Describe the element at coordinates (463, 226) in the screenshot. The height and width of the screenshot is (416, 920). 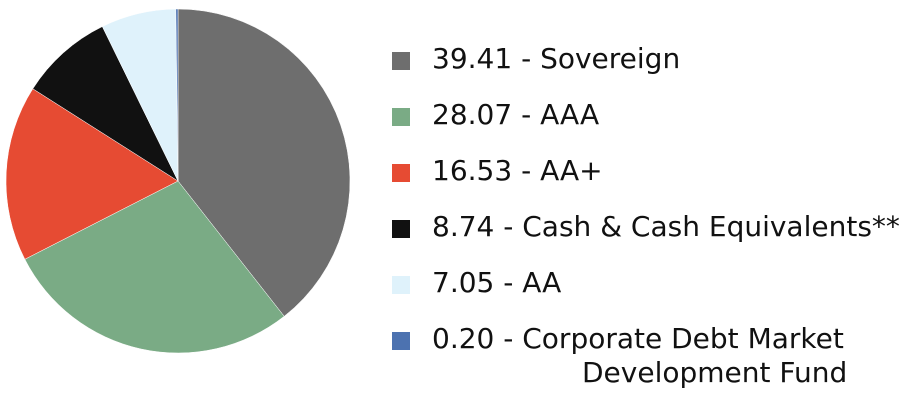
I see `legend-value: 8.74` at that location.